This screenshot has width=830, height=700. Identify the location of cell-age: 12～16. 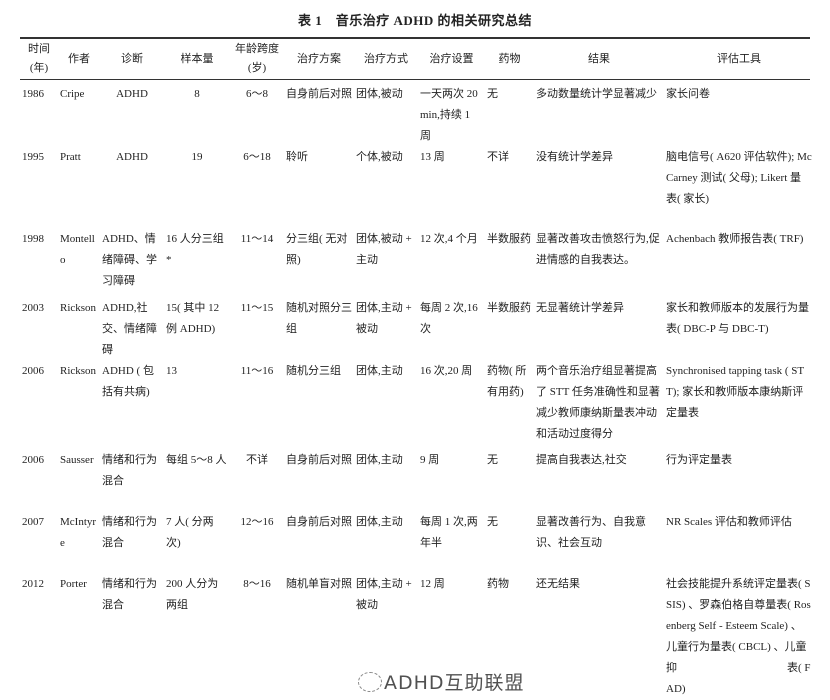
(257, 522).